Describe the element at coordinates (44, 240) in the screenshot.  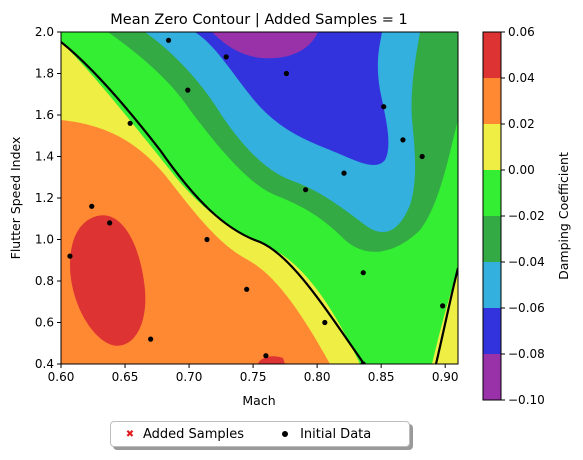
I see `y-tick-label: 1.0` at that location.